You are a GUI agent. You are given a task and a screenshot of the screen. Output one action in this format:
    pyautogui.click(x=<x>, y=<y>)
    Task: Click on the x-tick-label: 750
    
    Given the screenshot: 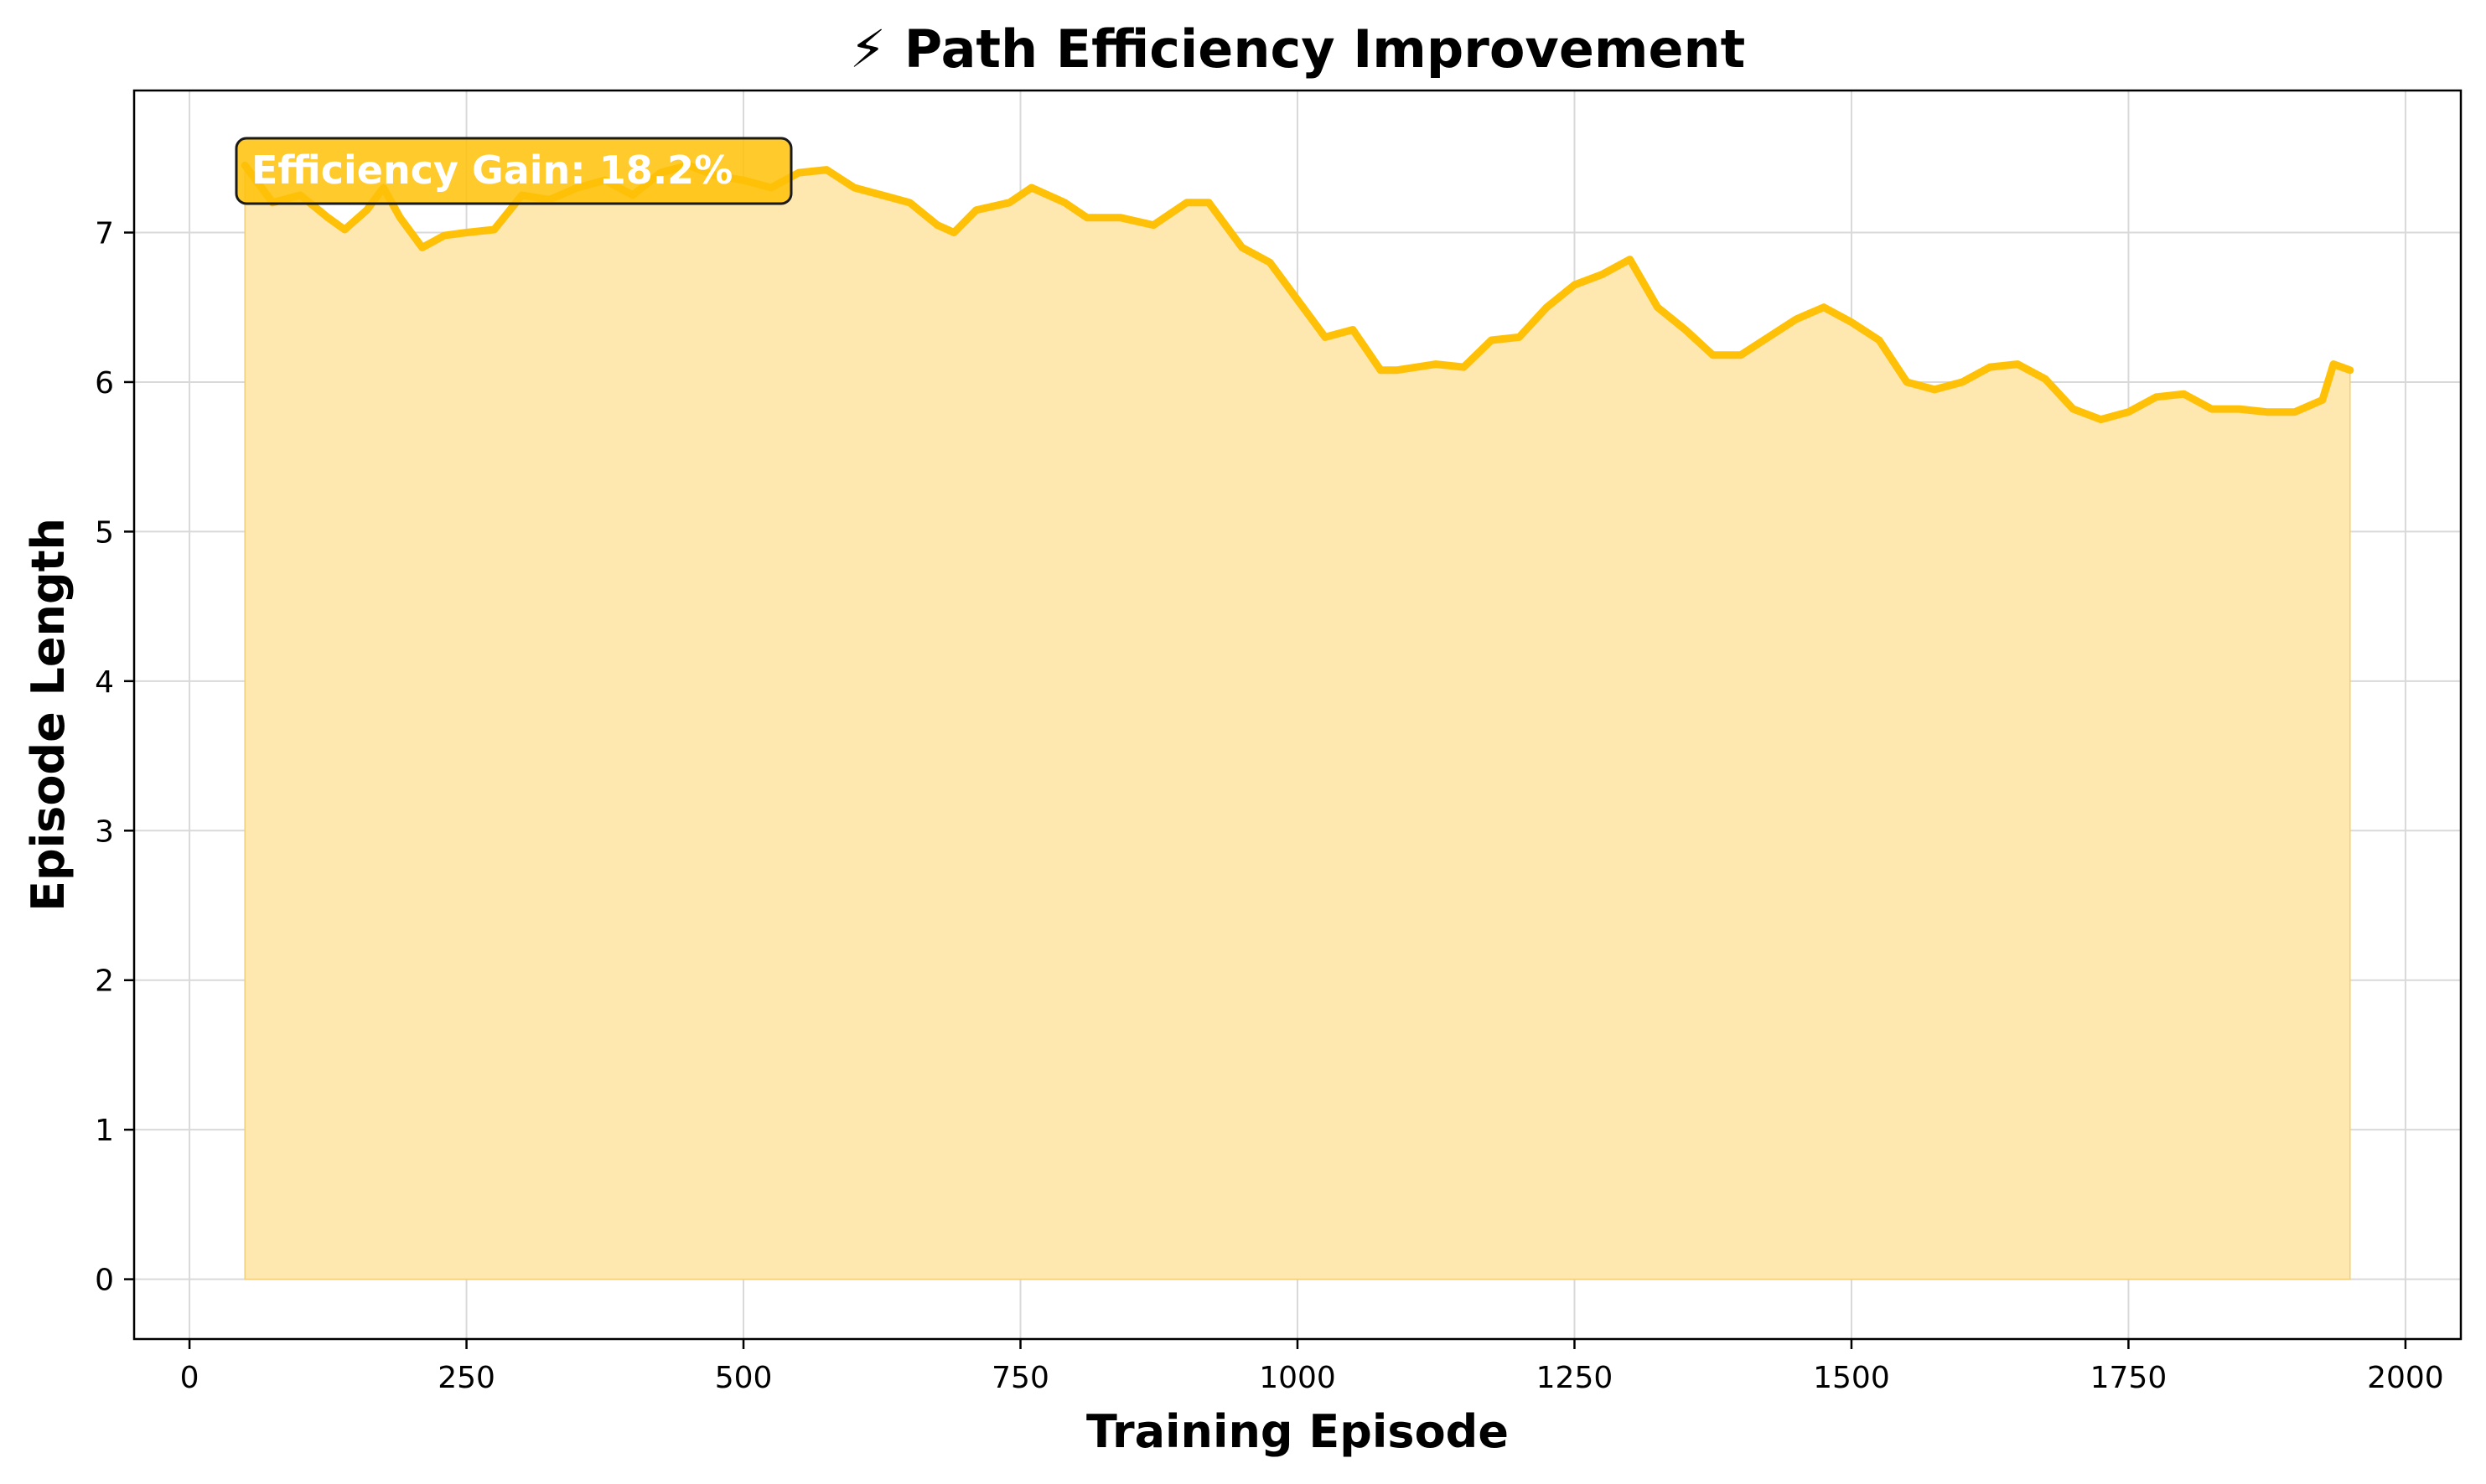 What is the action you would take?
    pyautogui.click(x=1020, y=1378)
    